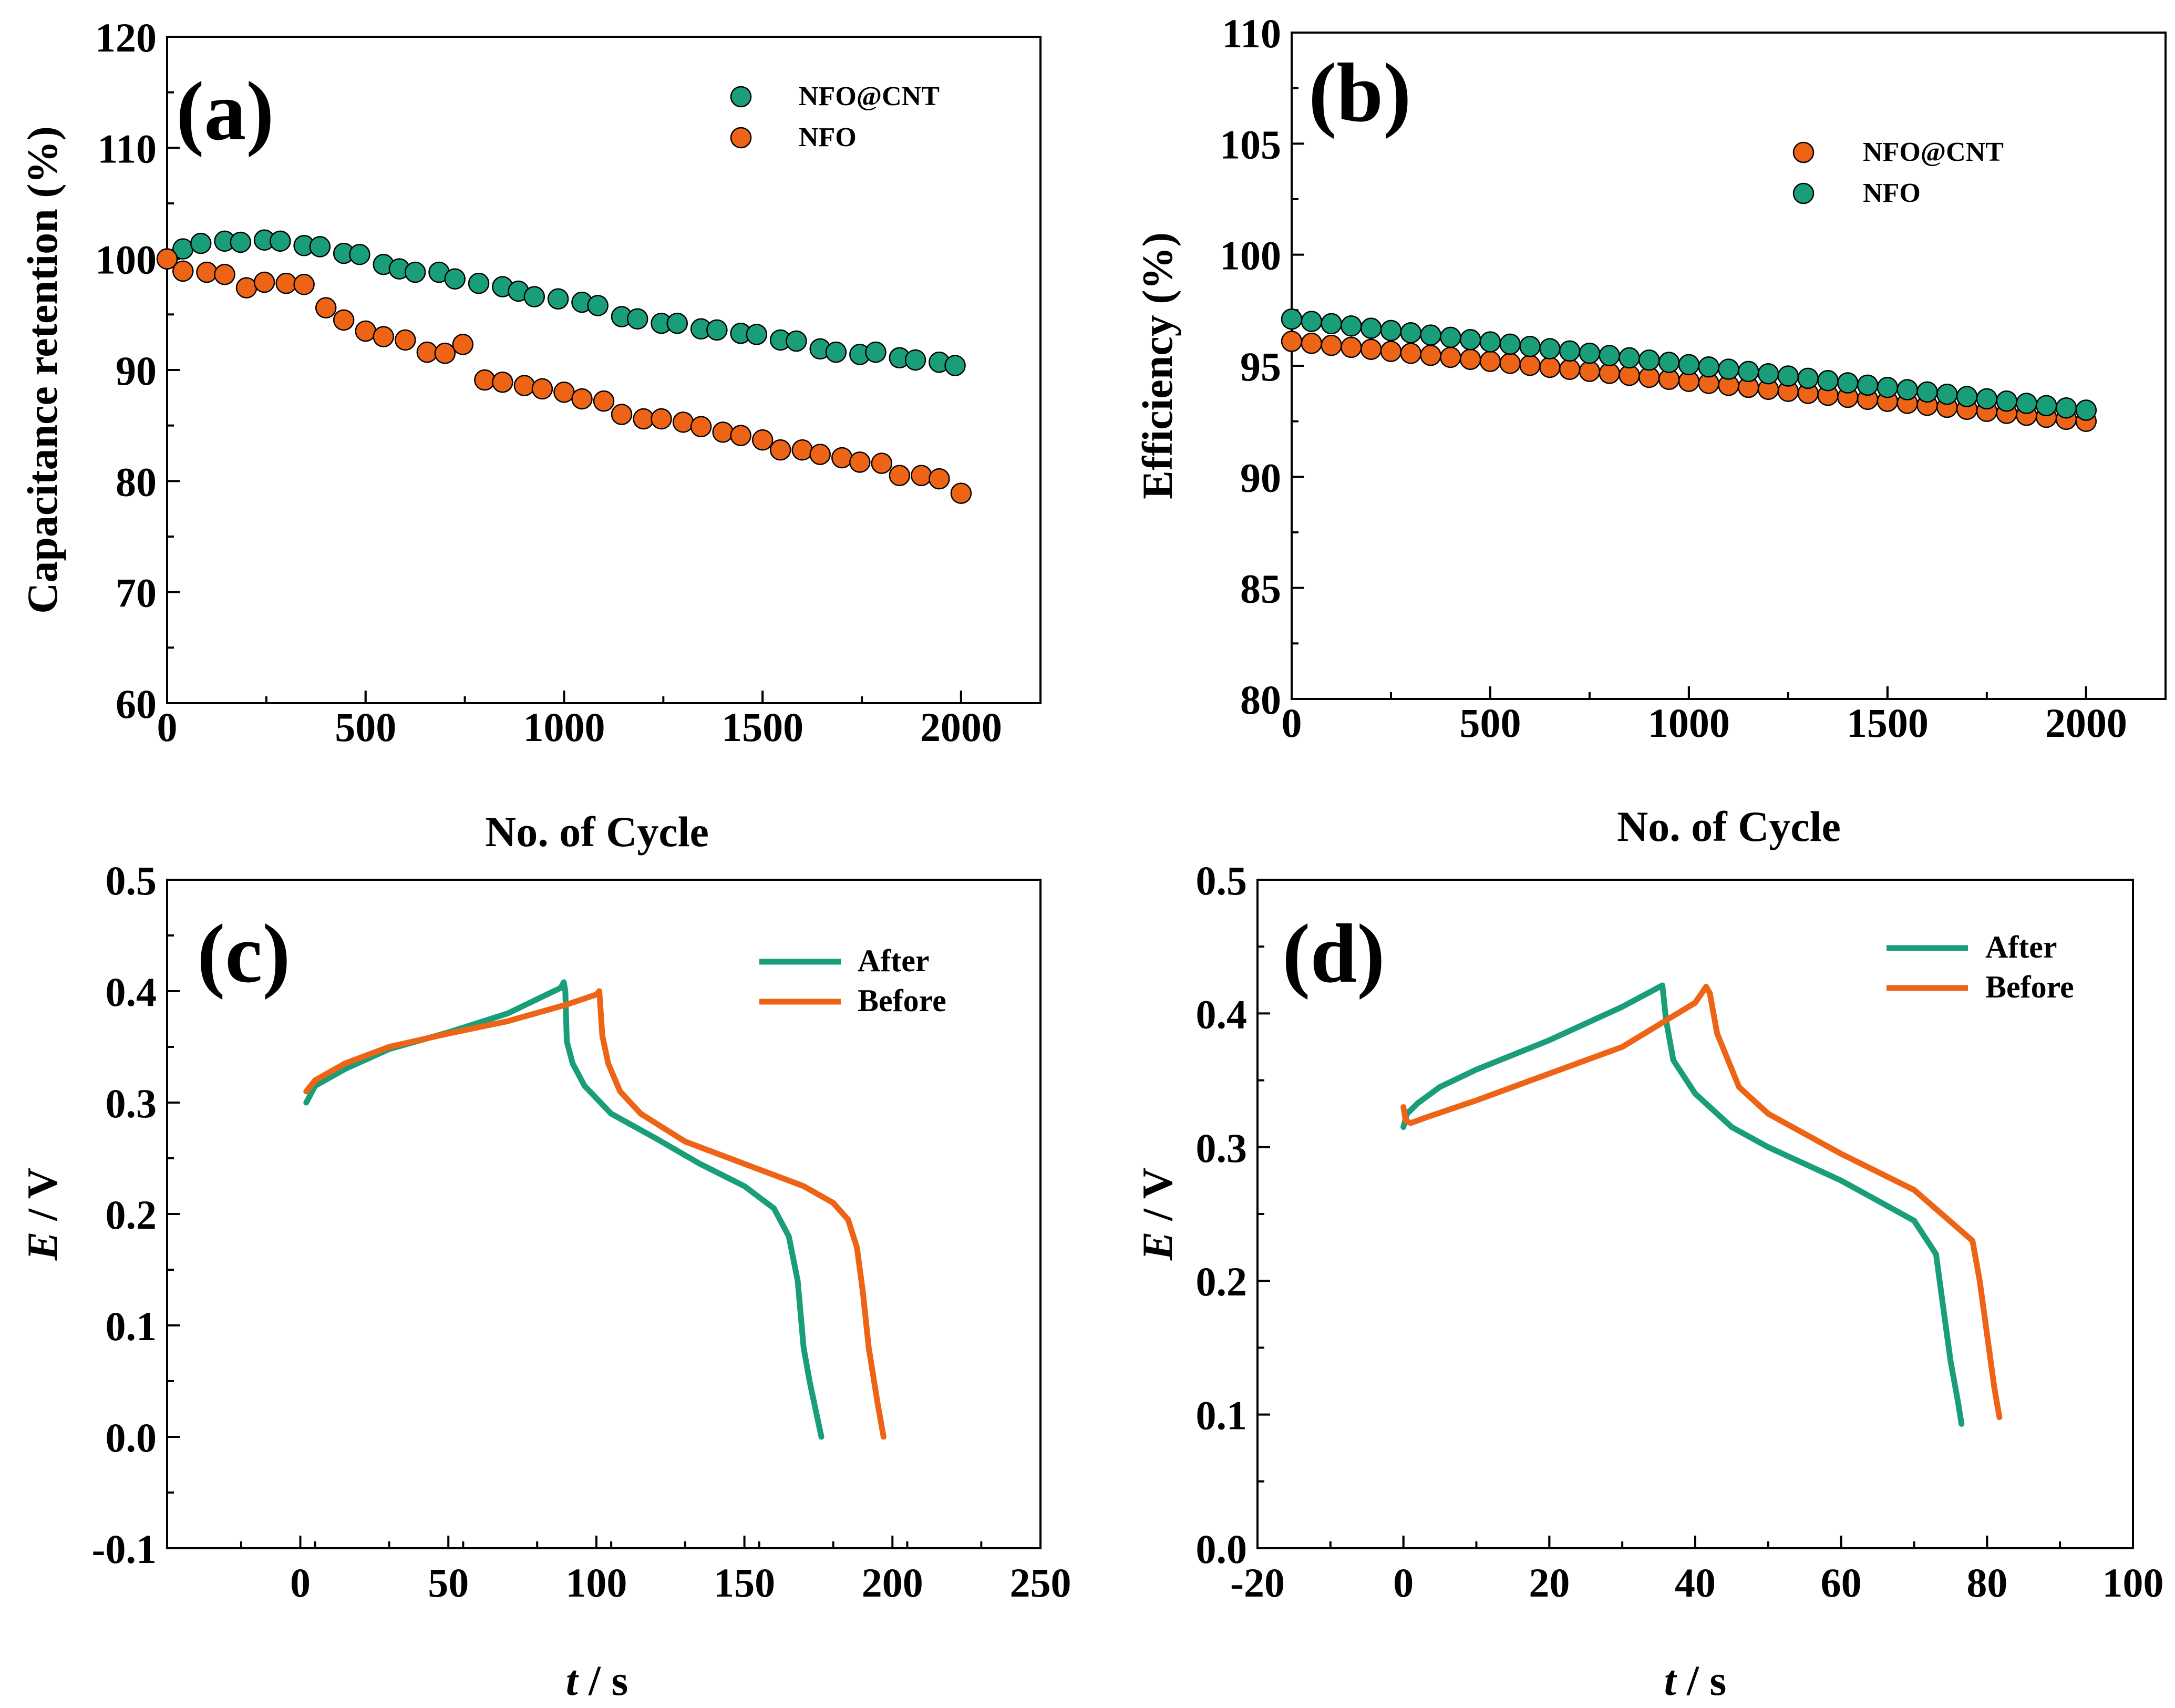  Describe the element at coordinates (1695, 1583) in the screenshot. I see `x-tick-label: 40` at that location.